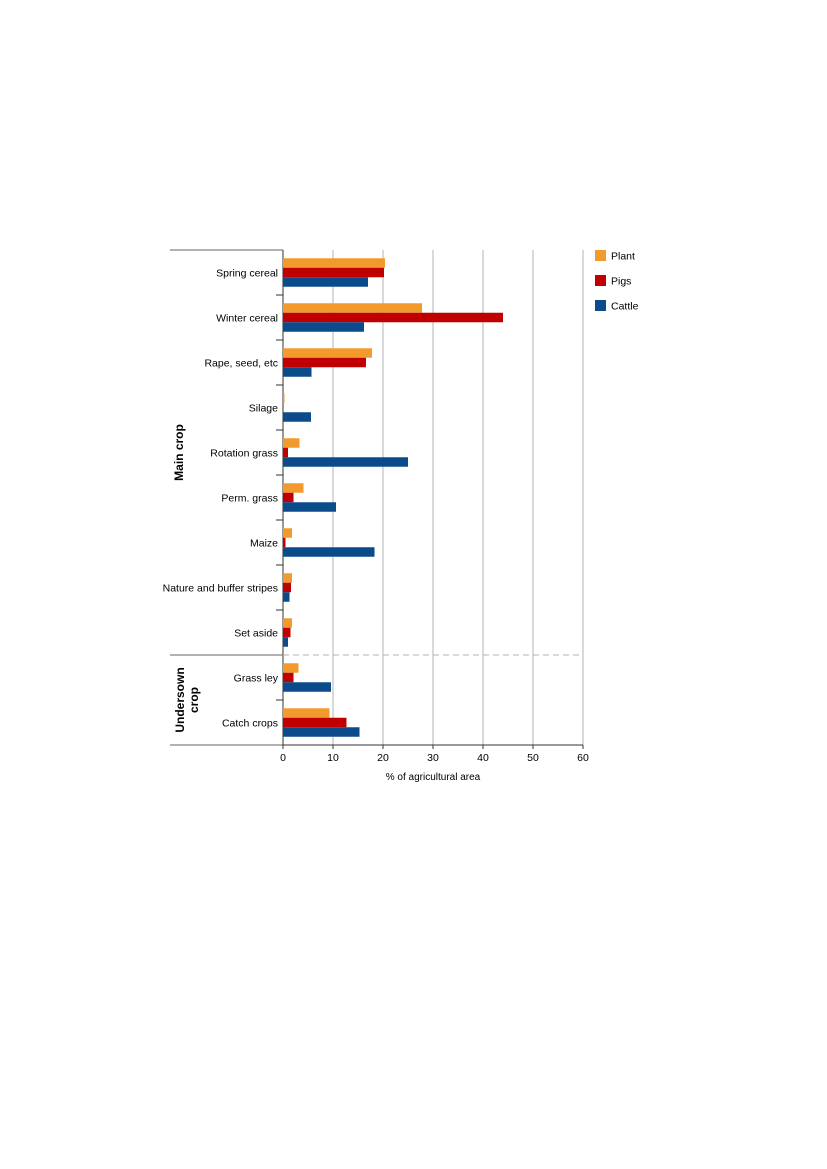 The image size is (827, 1169). I want to click on bar-cattle-maize, so click(329, 552).